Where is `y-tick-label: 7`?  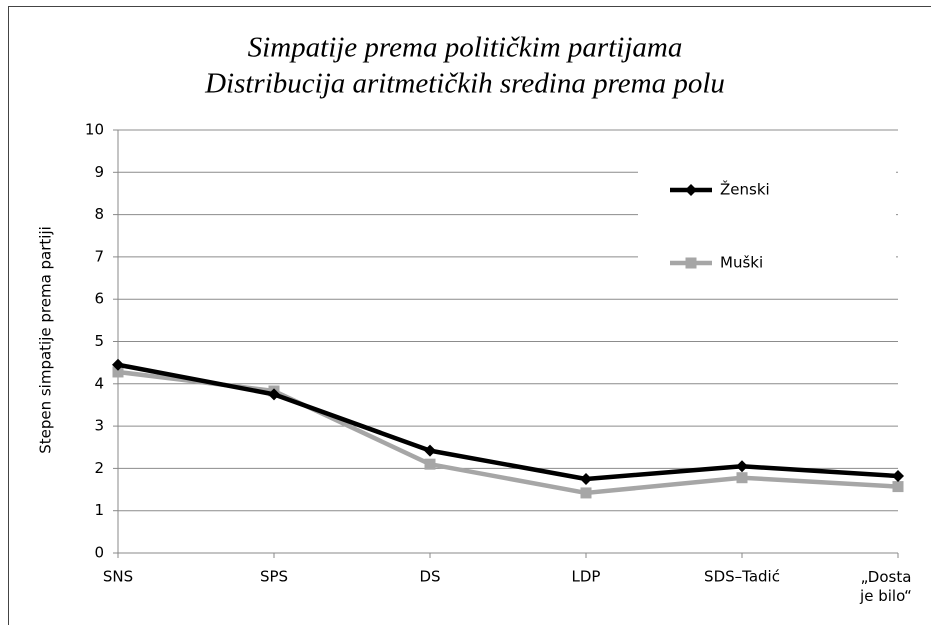 y-tick-label: 7 is located at coordinates (99, 256).